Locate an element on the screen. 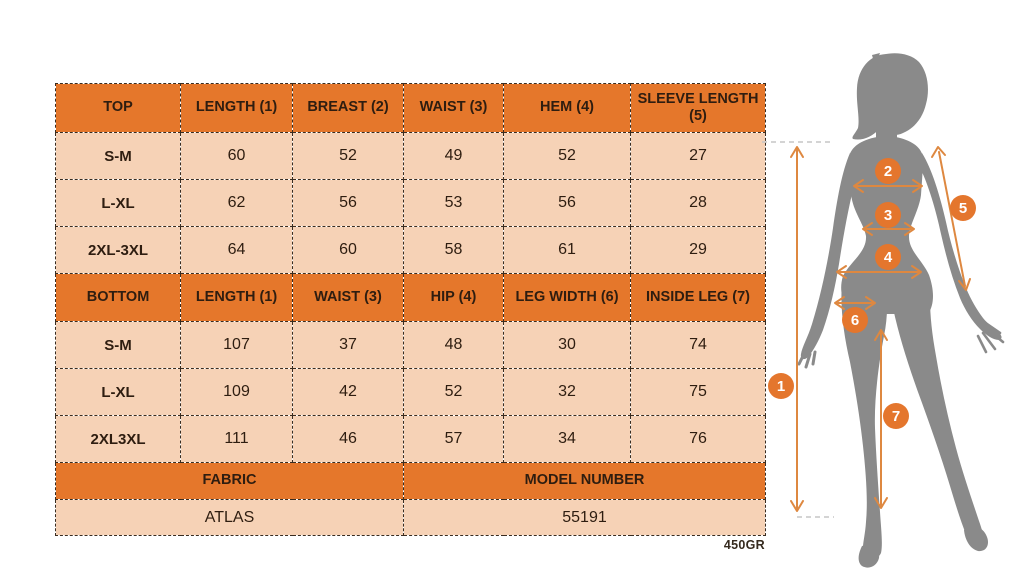 The image size is (1024, 584). value-cell: 74 is located at coordinates (698, 345).